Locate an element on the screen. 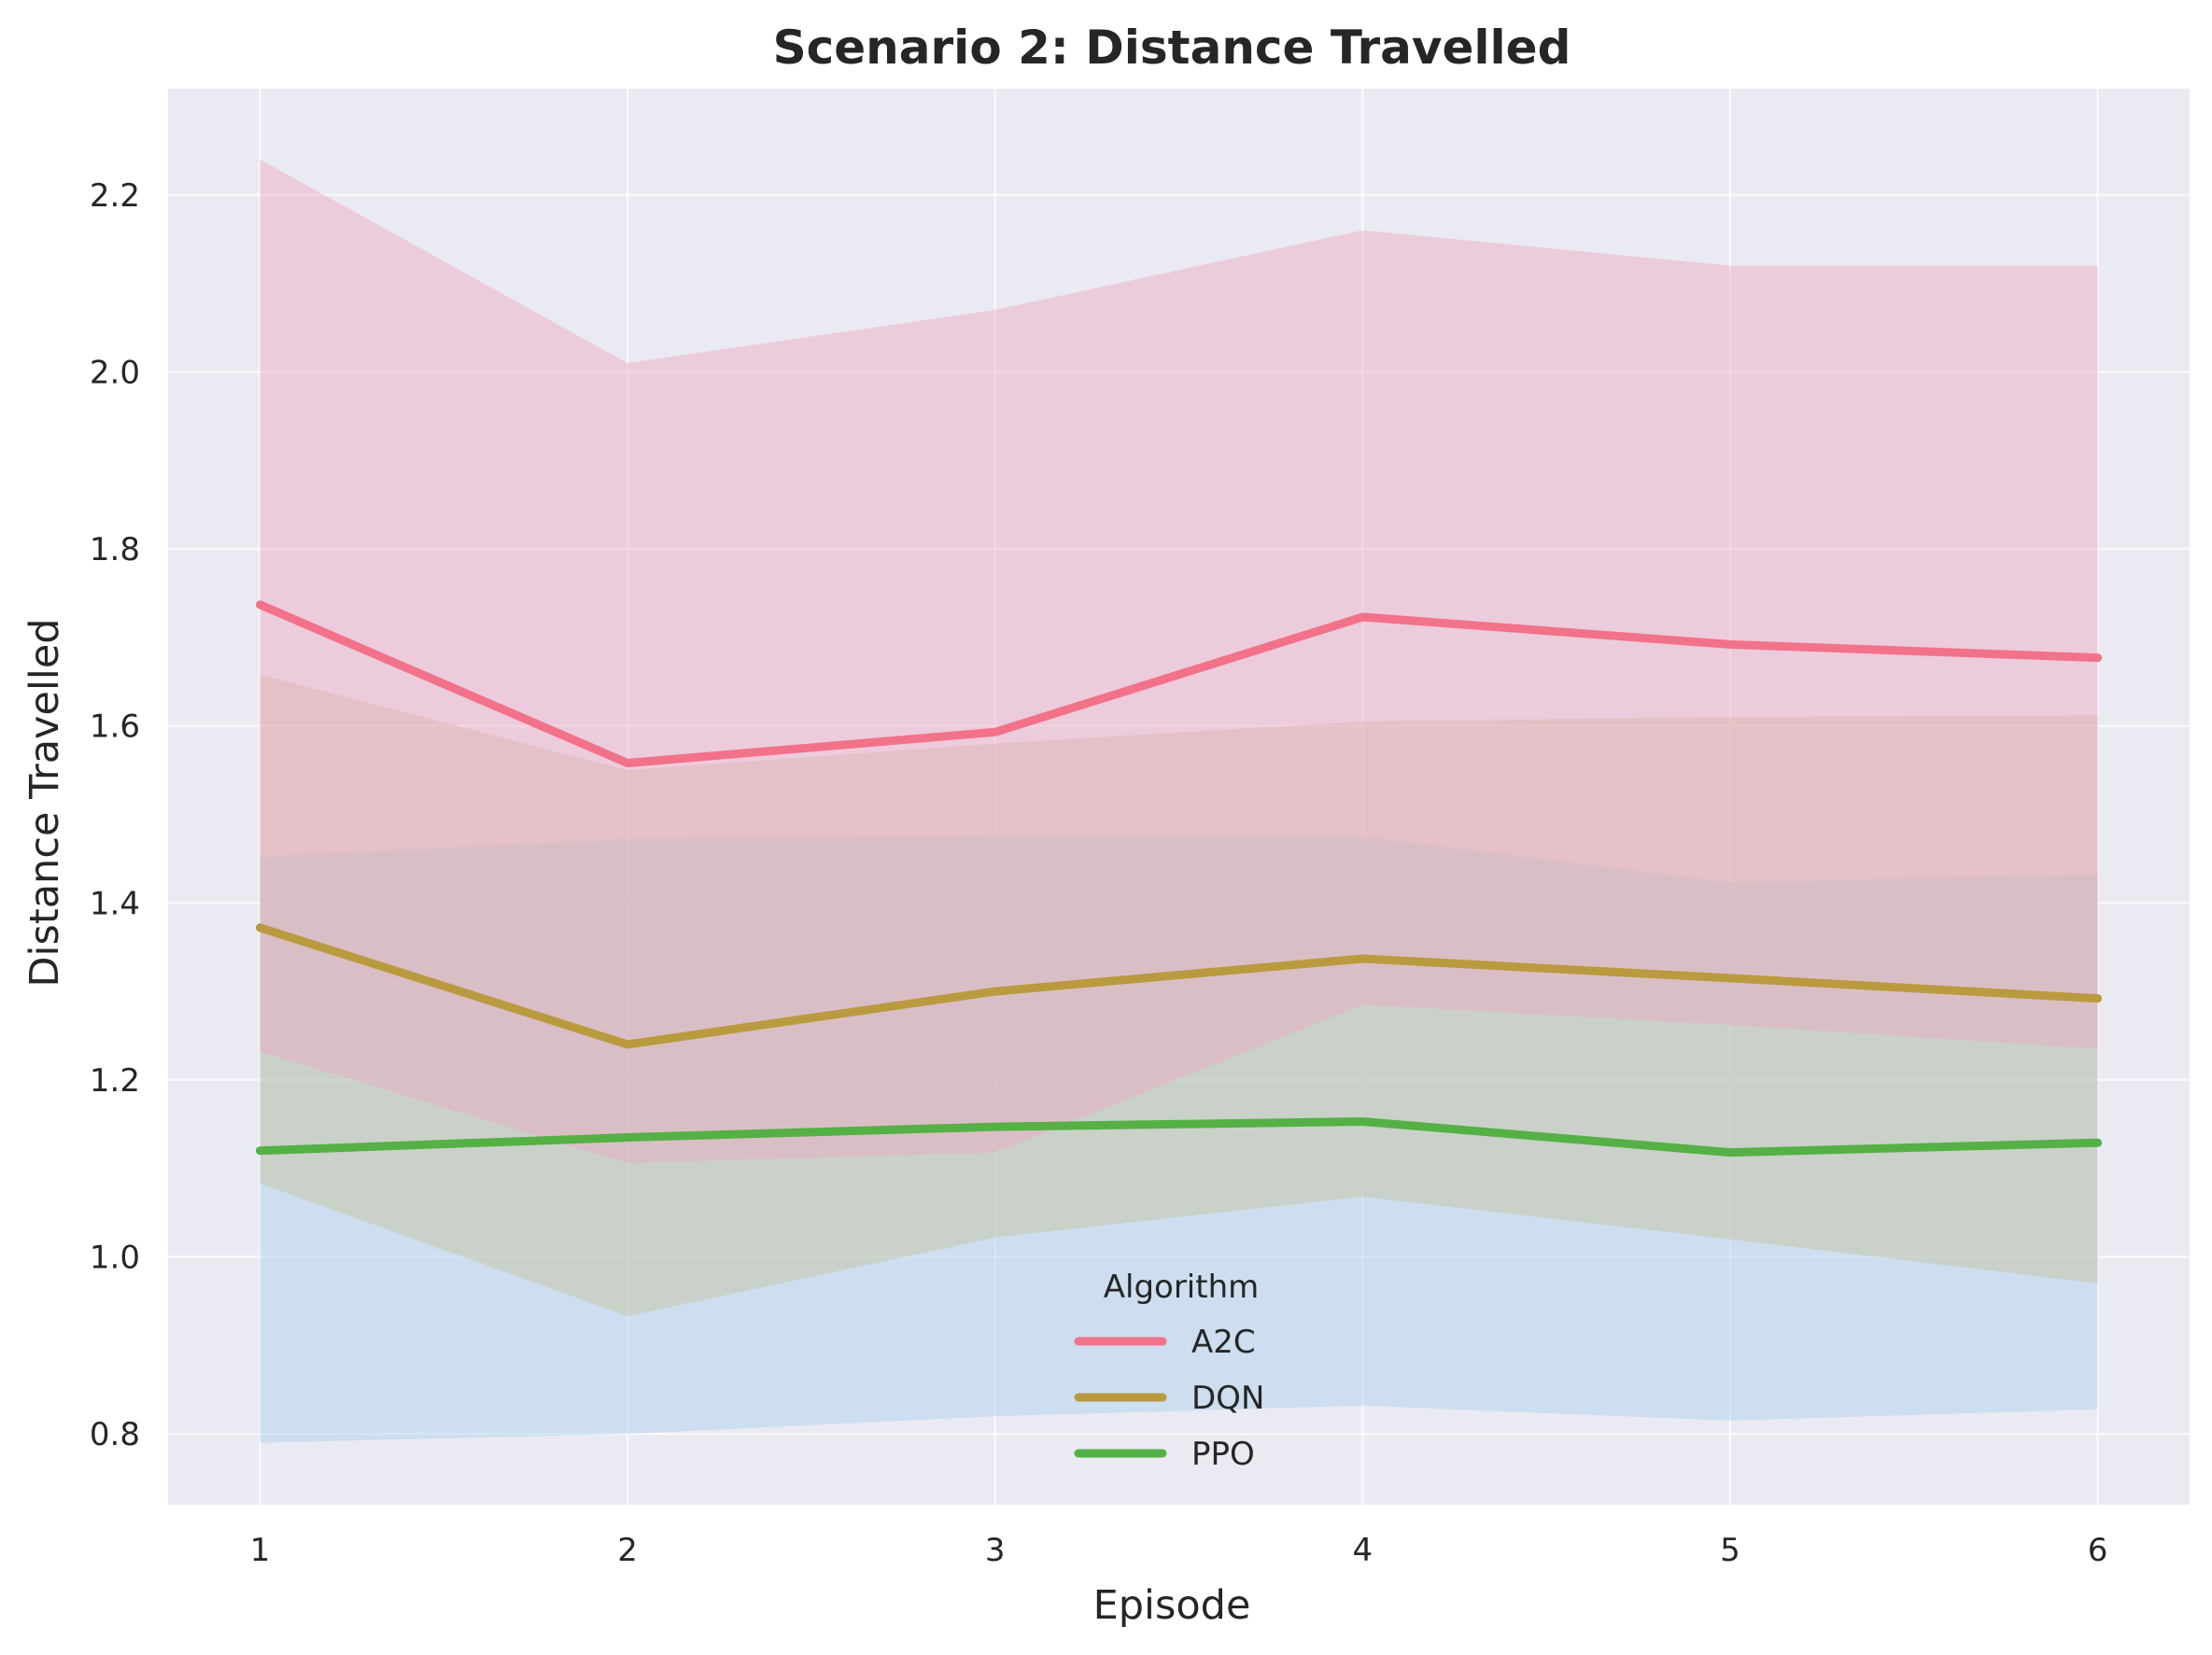 This screenshot has width=2212, height=1655. y-tick-label: 2.2 is located at coordinates (115, 196).